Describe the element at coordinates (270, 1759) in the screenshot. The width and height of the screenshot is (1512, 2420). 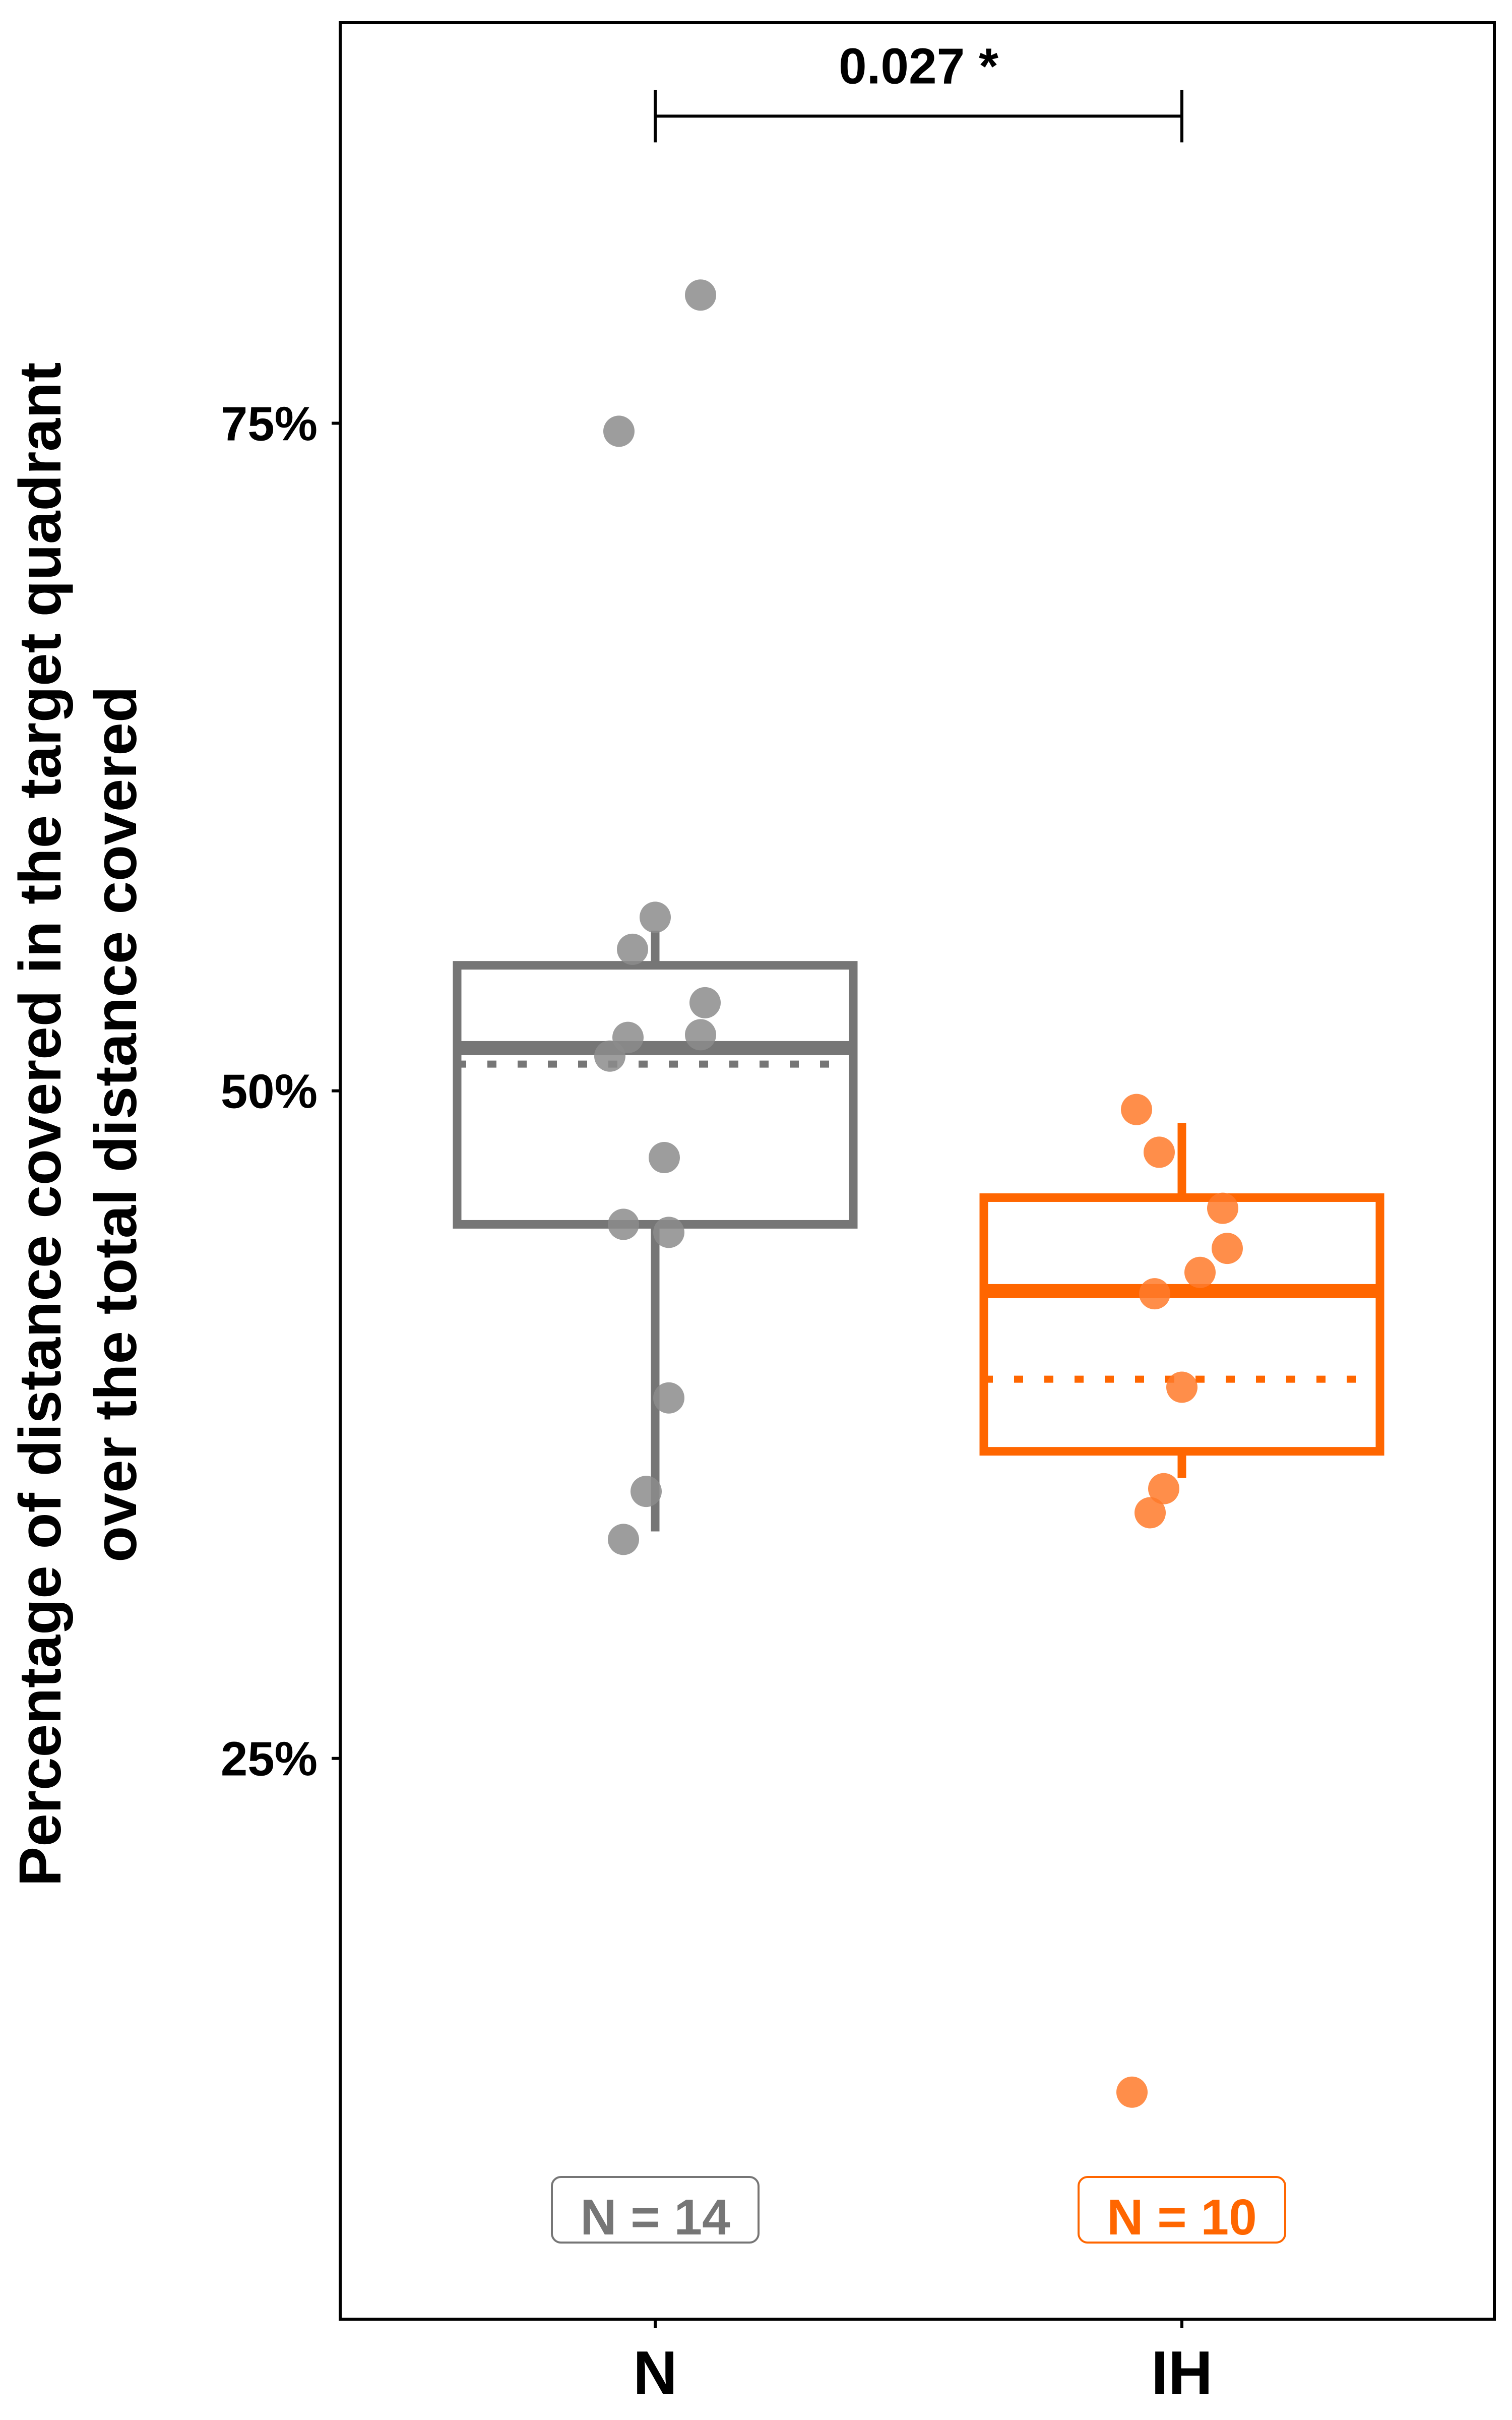
I see `y-tick-label: 25%` at that location.